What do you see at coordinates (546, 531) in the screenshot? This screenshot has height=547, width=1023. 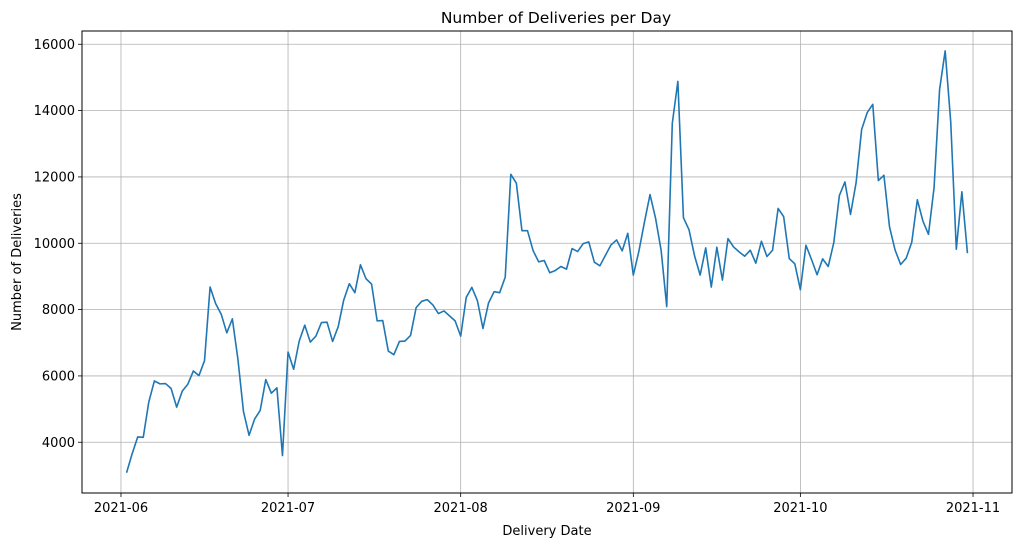 I see `x-axis-title: Delivery Date` at bounding box center [546, 531].